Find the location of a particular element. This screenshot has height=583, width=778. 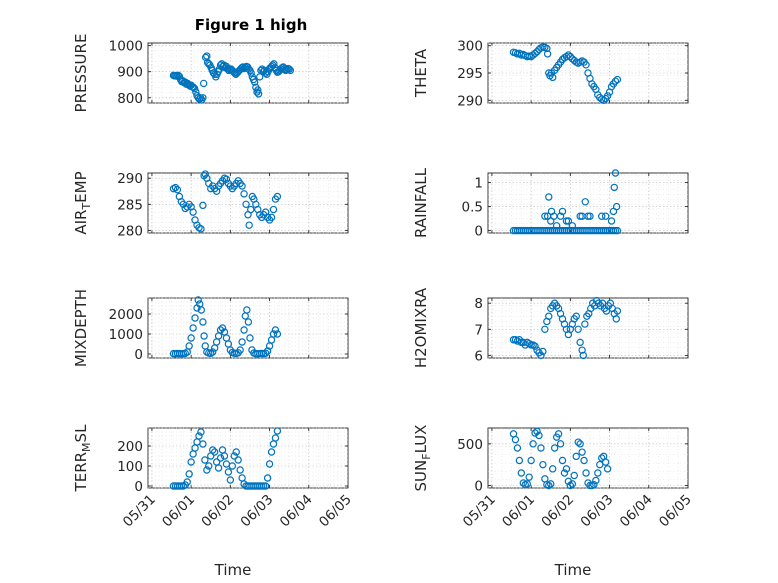

y-tick-label: 295 is located at coordinates (470, 74).